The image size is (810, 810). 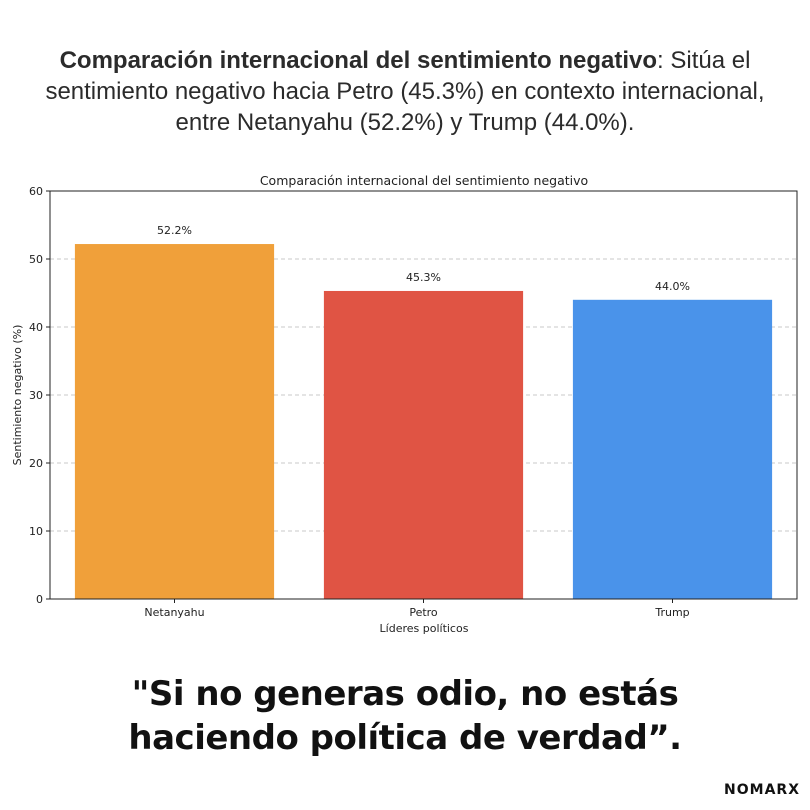 I want to click on x-tick-label: Netanyahu, so click(x=174, y=612).